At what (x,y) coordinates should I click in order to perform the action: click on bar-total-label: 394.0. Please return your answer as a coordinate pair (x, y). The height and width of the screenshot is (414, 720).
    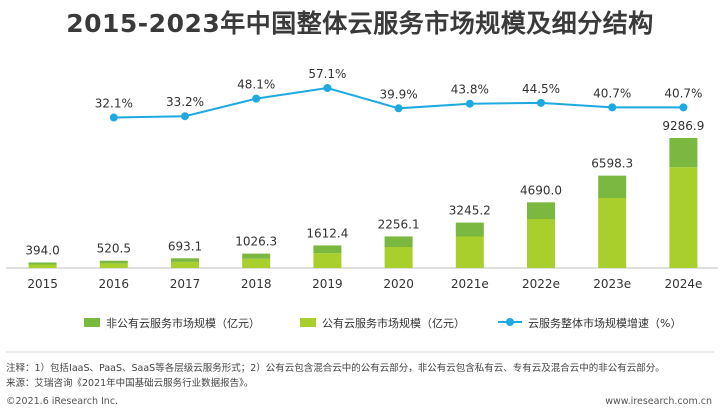
    Looking at the image, I should click on (42, 250).